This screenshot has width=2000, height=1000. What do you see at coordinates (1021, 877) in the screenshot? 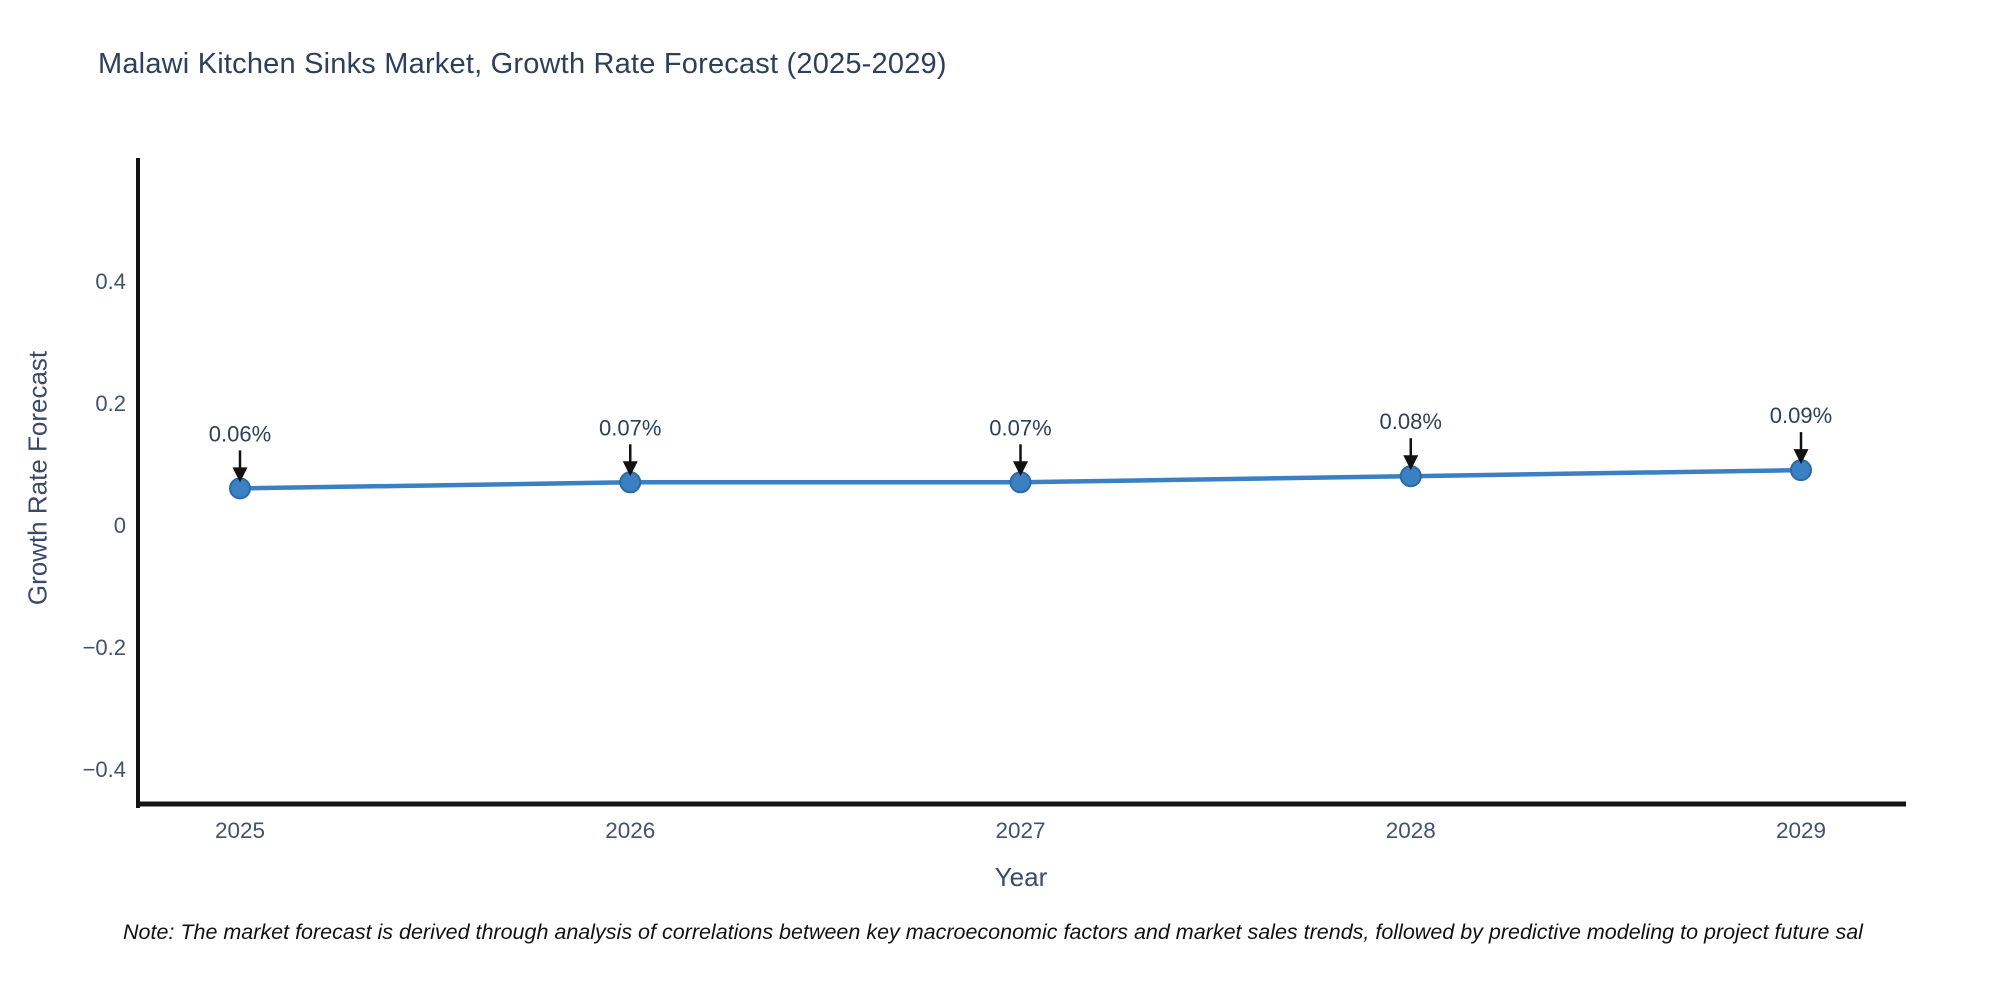
I see `x-axis-title: Year` at bounding box center [1021, 877].